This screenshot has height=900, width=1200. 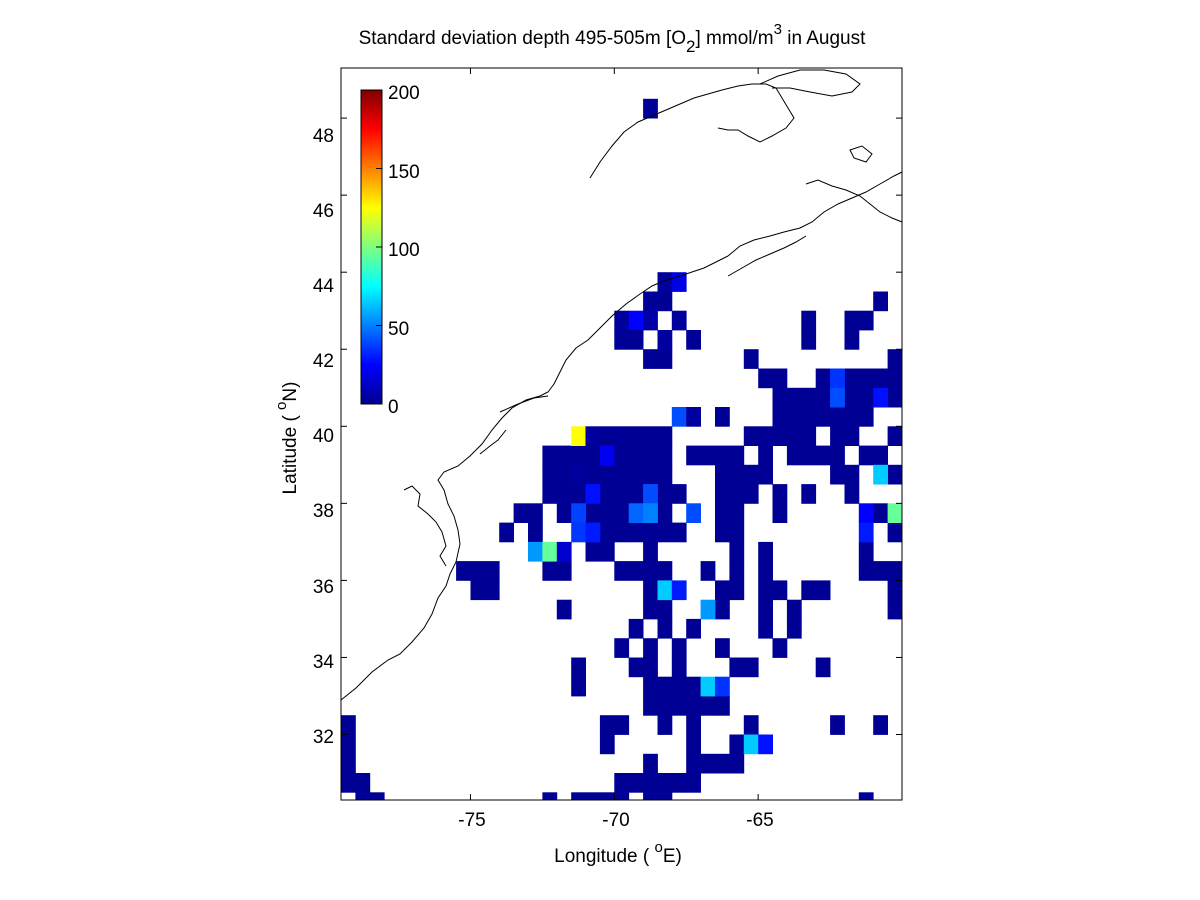 What do you see at coordinates (323, 361) in the screenshot?
I see `y-tick-label: 42` at bounding box center [323, 361].